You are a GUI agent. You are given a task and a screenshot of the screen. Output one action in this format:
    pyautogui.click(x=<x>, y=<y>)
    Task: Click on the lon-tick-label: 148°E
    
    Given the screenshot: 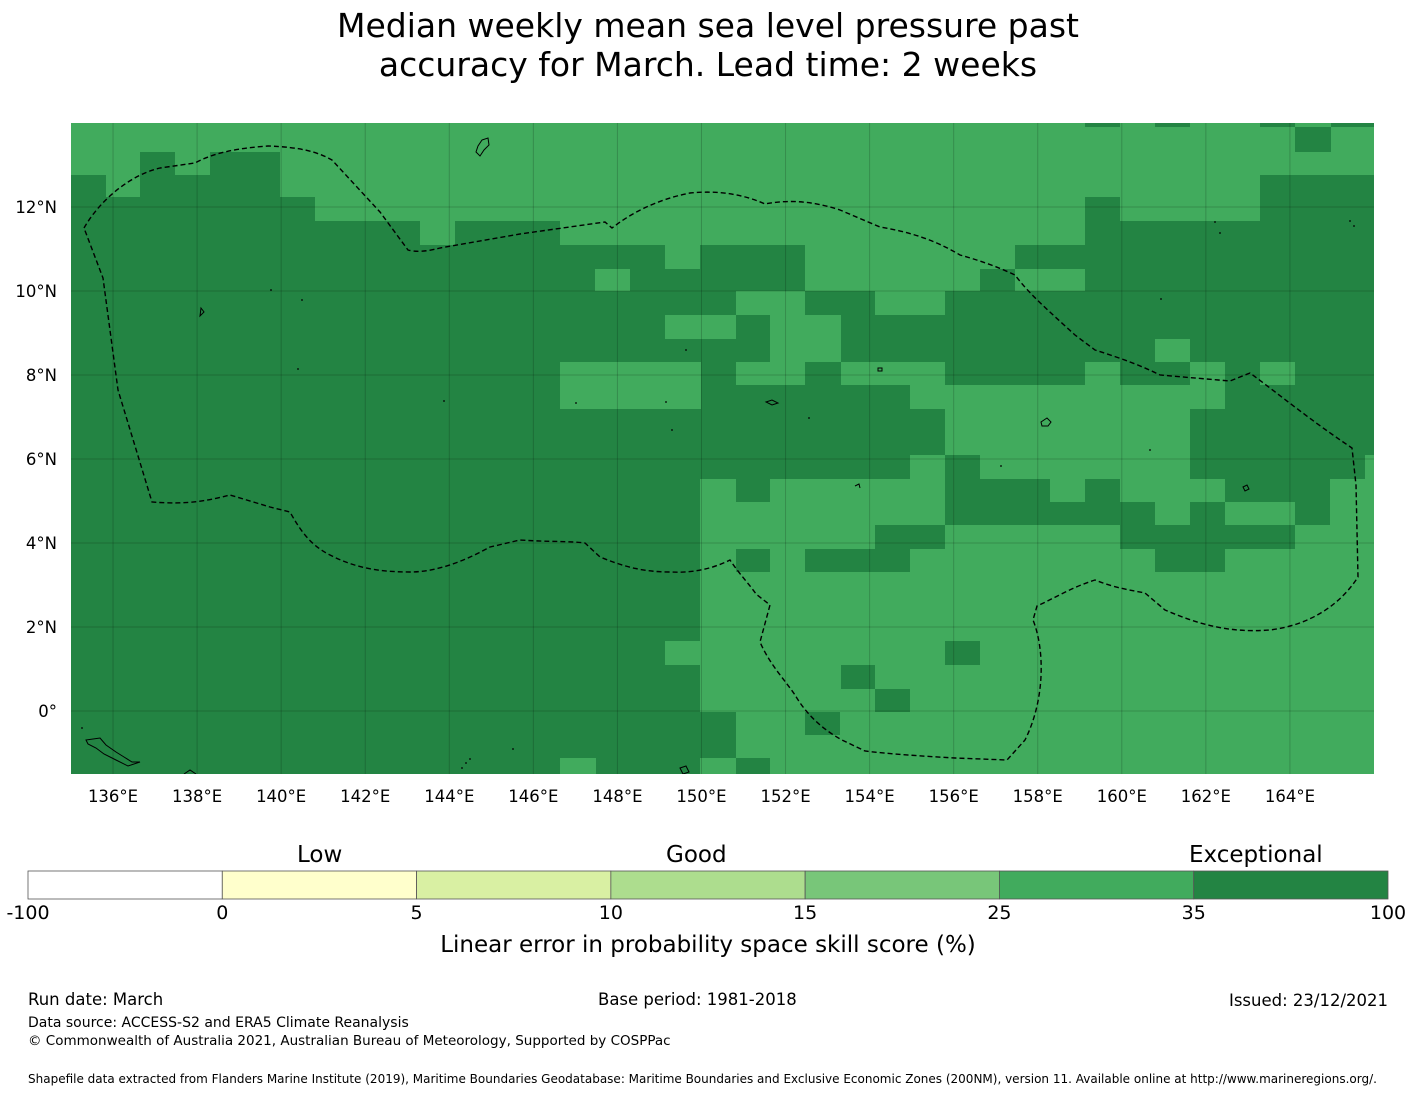 What is the action you would take?
    pyautogui.click(x=617, y=796)
    